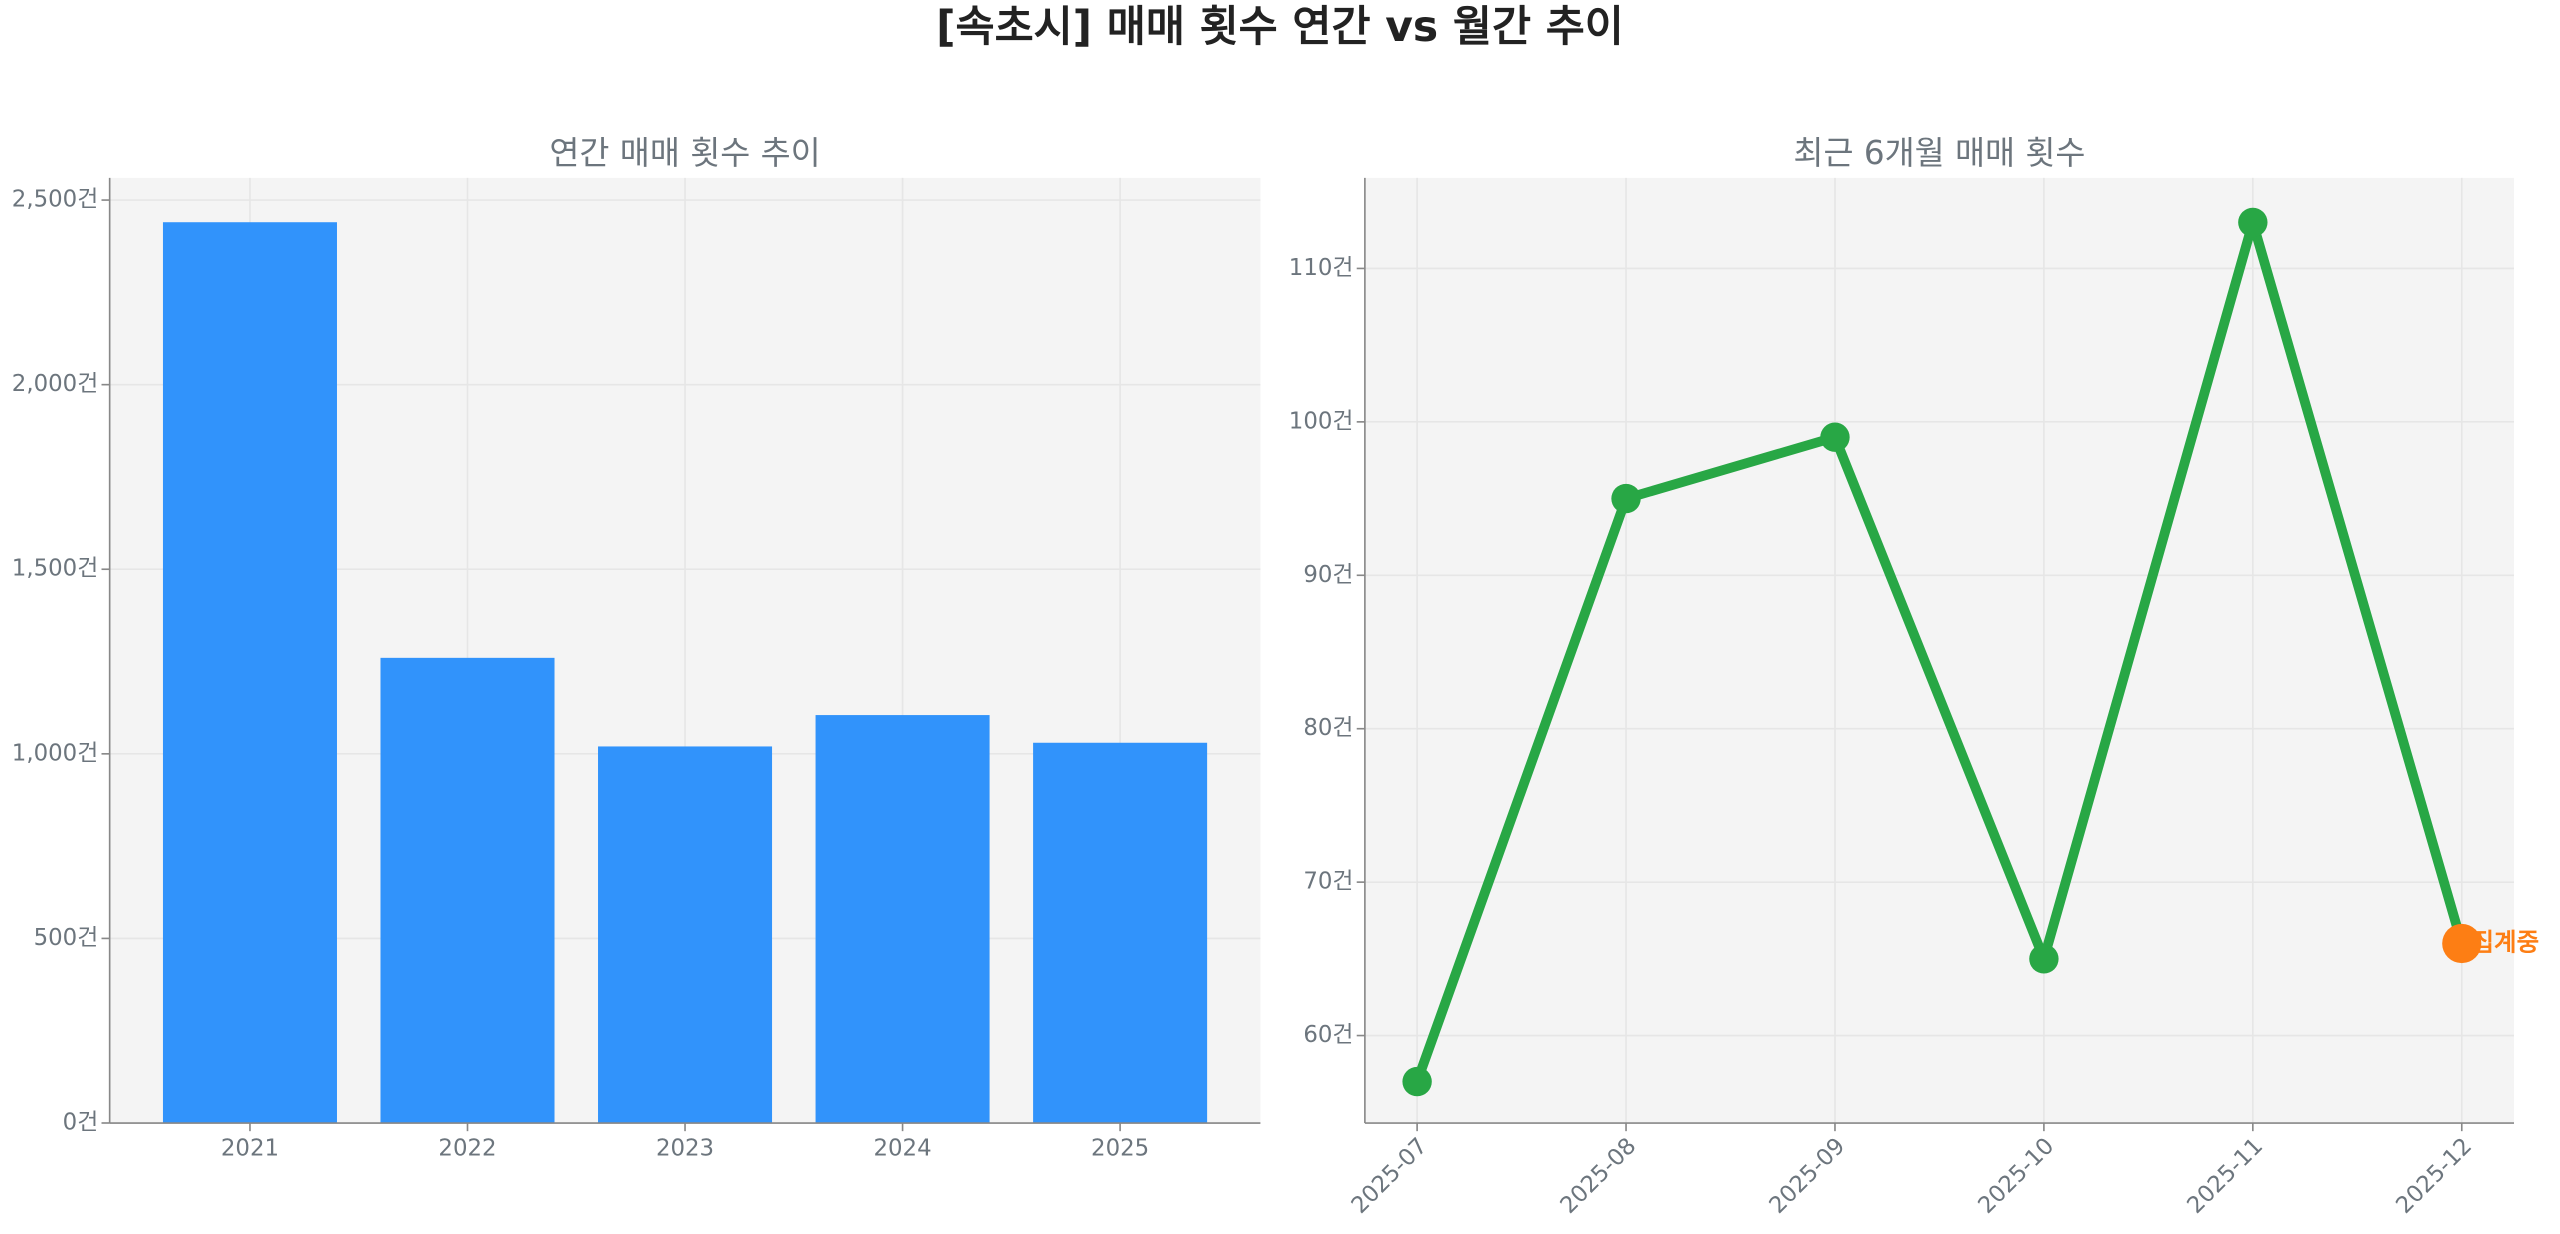  I want to click on x-tick-label: 2025-08, so click(1599, 1176).